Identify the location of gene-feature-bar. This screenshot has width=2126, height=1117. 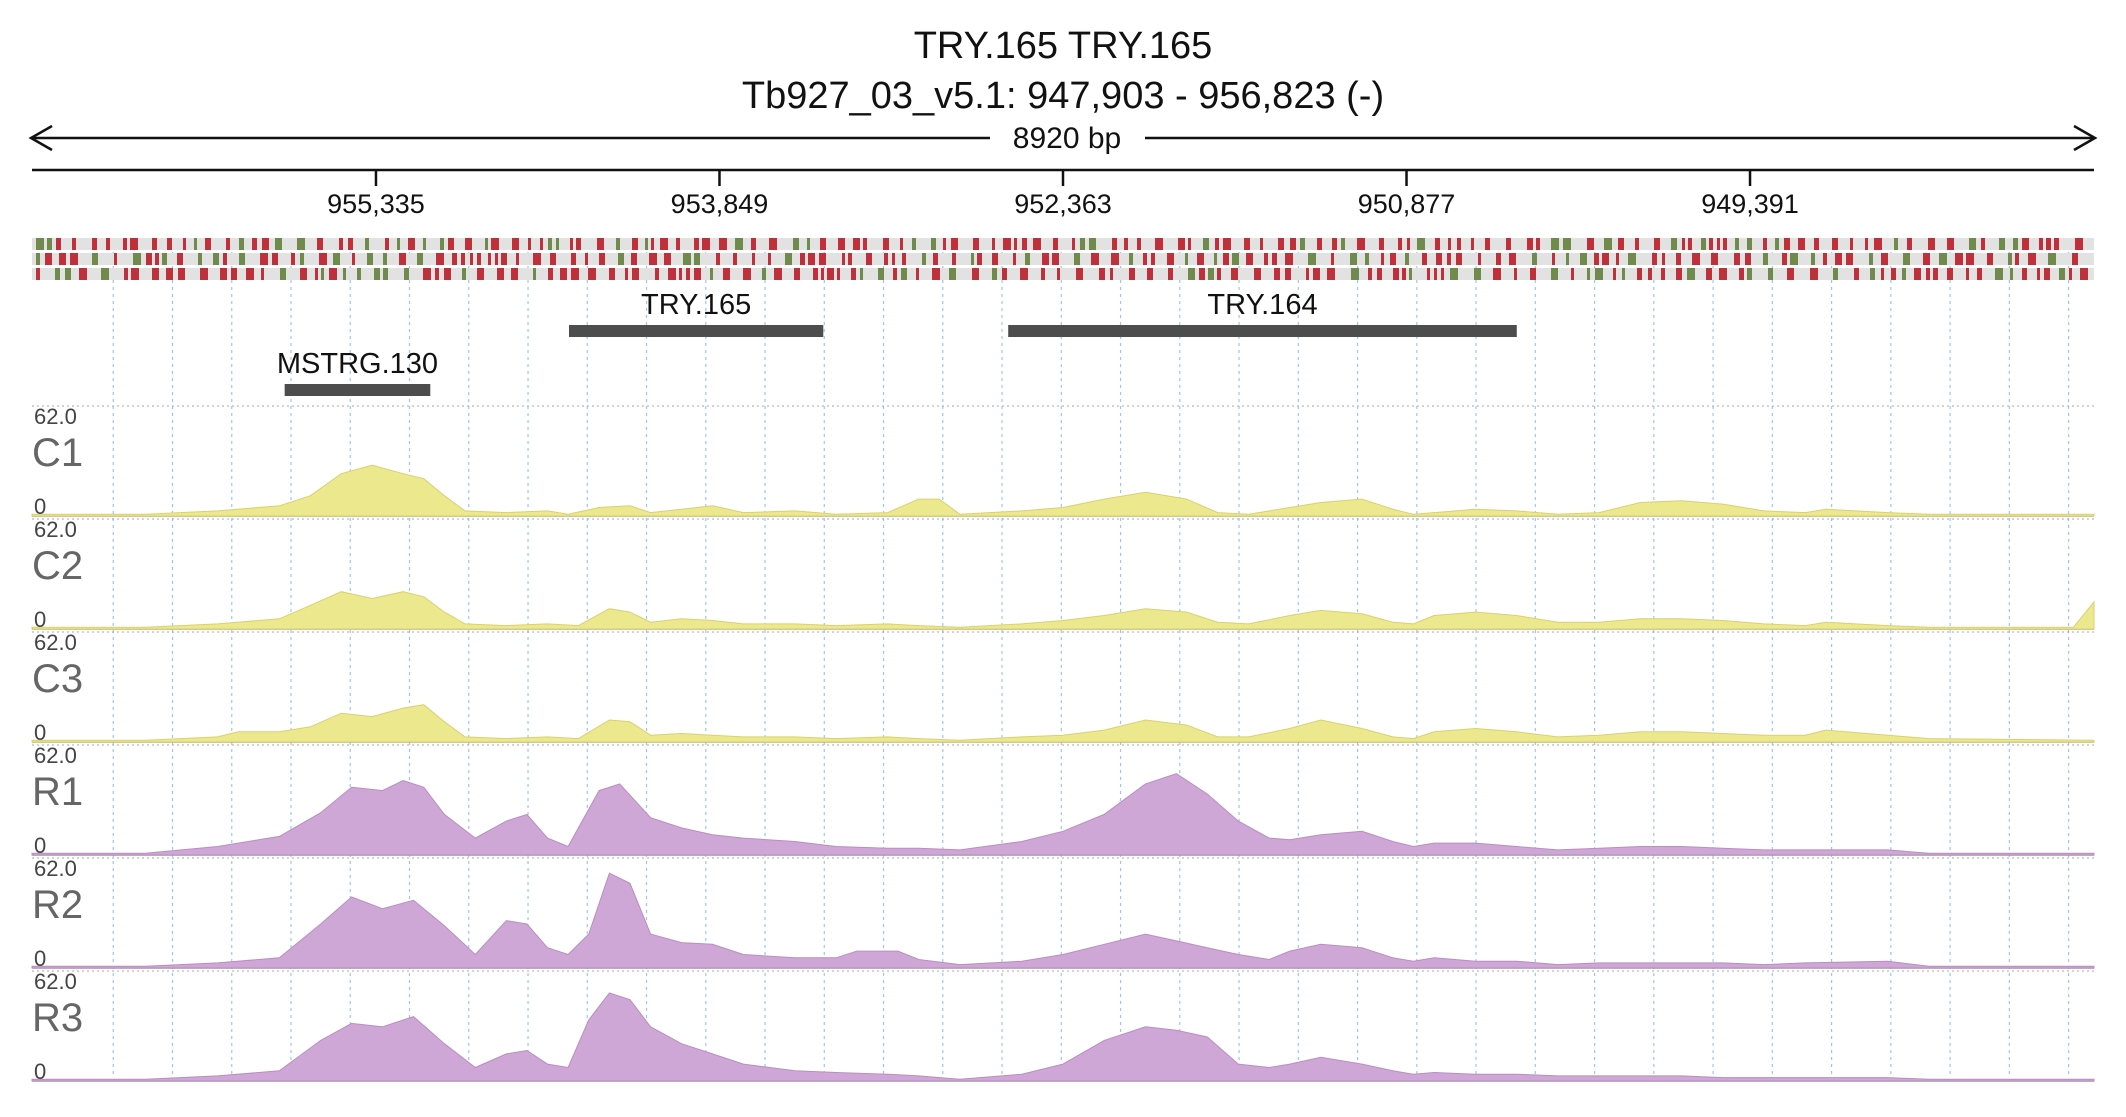
(1262, 331).